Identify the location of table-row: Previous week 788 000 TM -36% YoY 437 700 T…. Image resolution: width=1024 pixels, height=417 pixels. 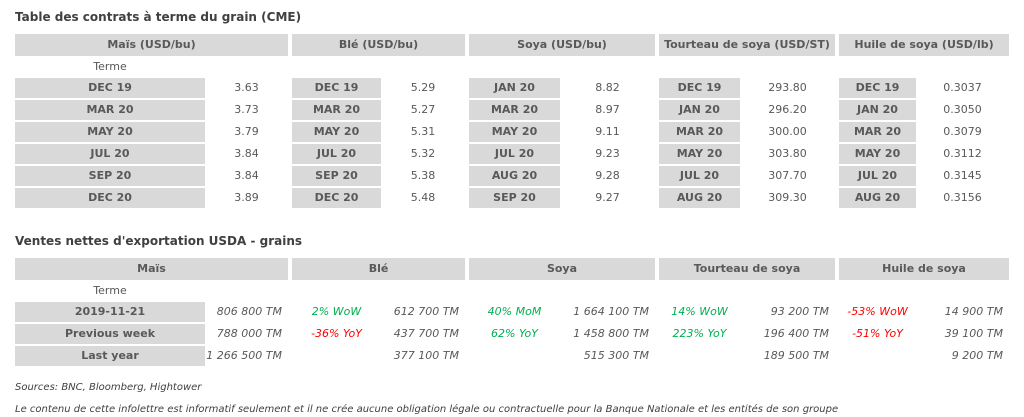
(512, 334).